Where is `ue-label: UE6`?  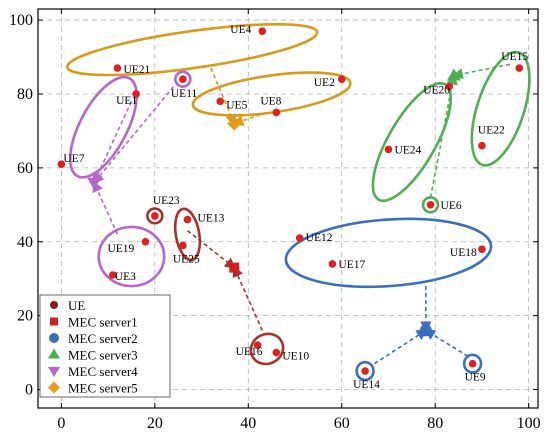
ue-label: UE6 is located at coordinates (451, 206).